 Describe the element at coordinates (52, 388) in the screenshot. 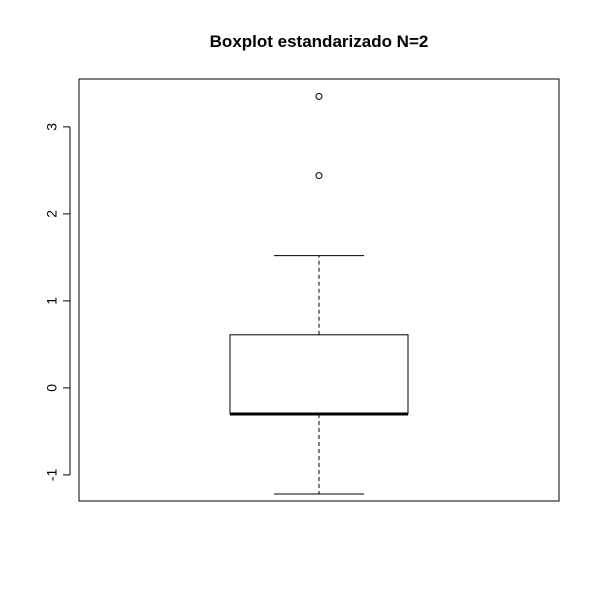

I see `y-tick-label: 0` at that location.